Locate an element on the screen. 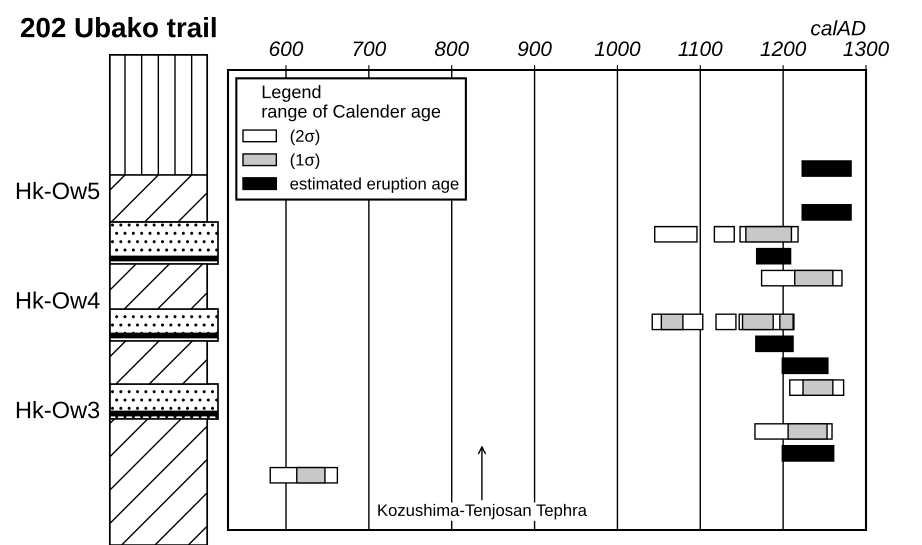  annotation: Kozushima-Tenjosan Tephra is located at coordinates (482, 512).